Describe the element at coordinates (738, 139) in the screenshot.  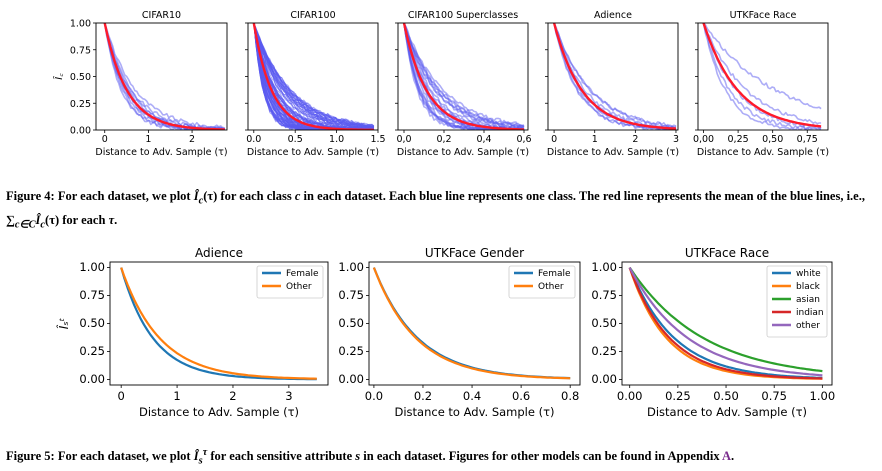
I see `x-tick-label: 0,25` at that location.